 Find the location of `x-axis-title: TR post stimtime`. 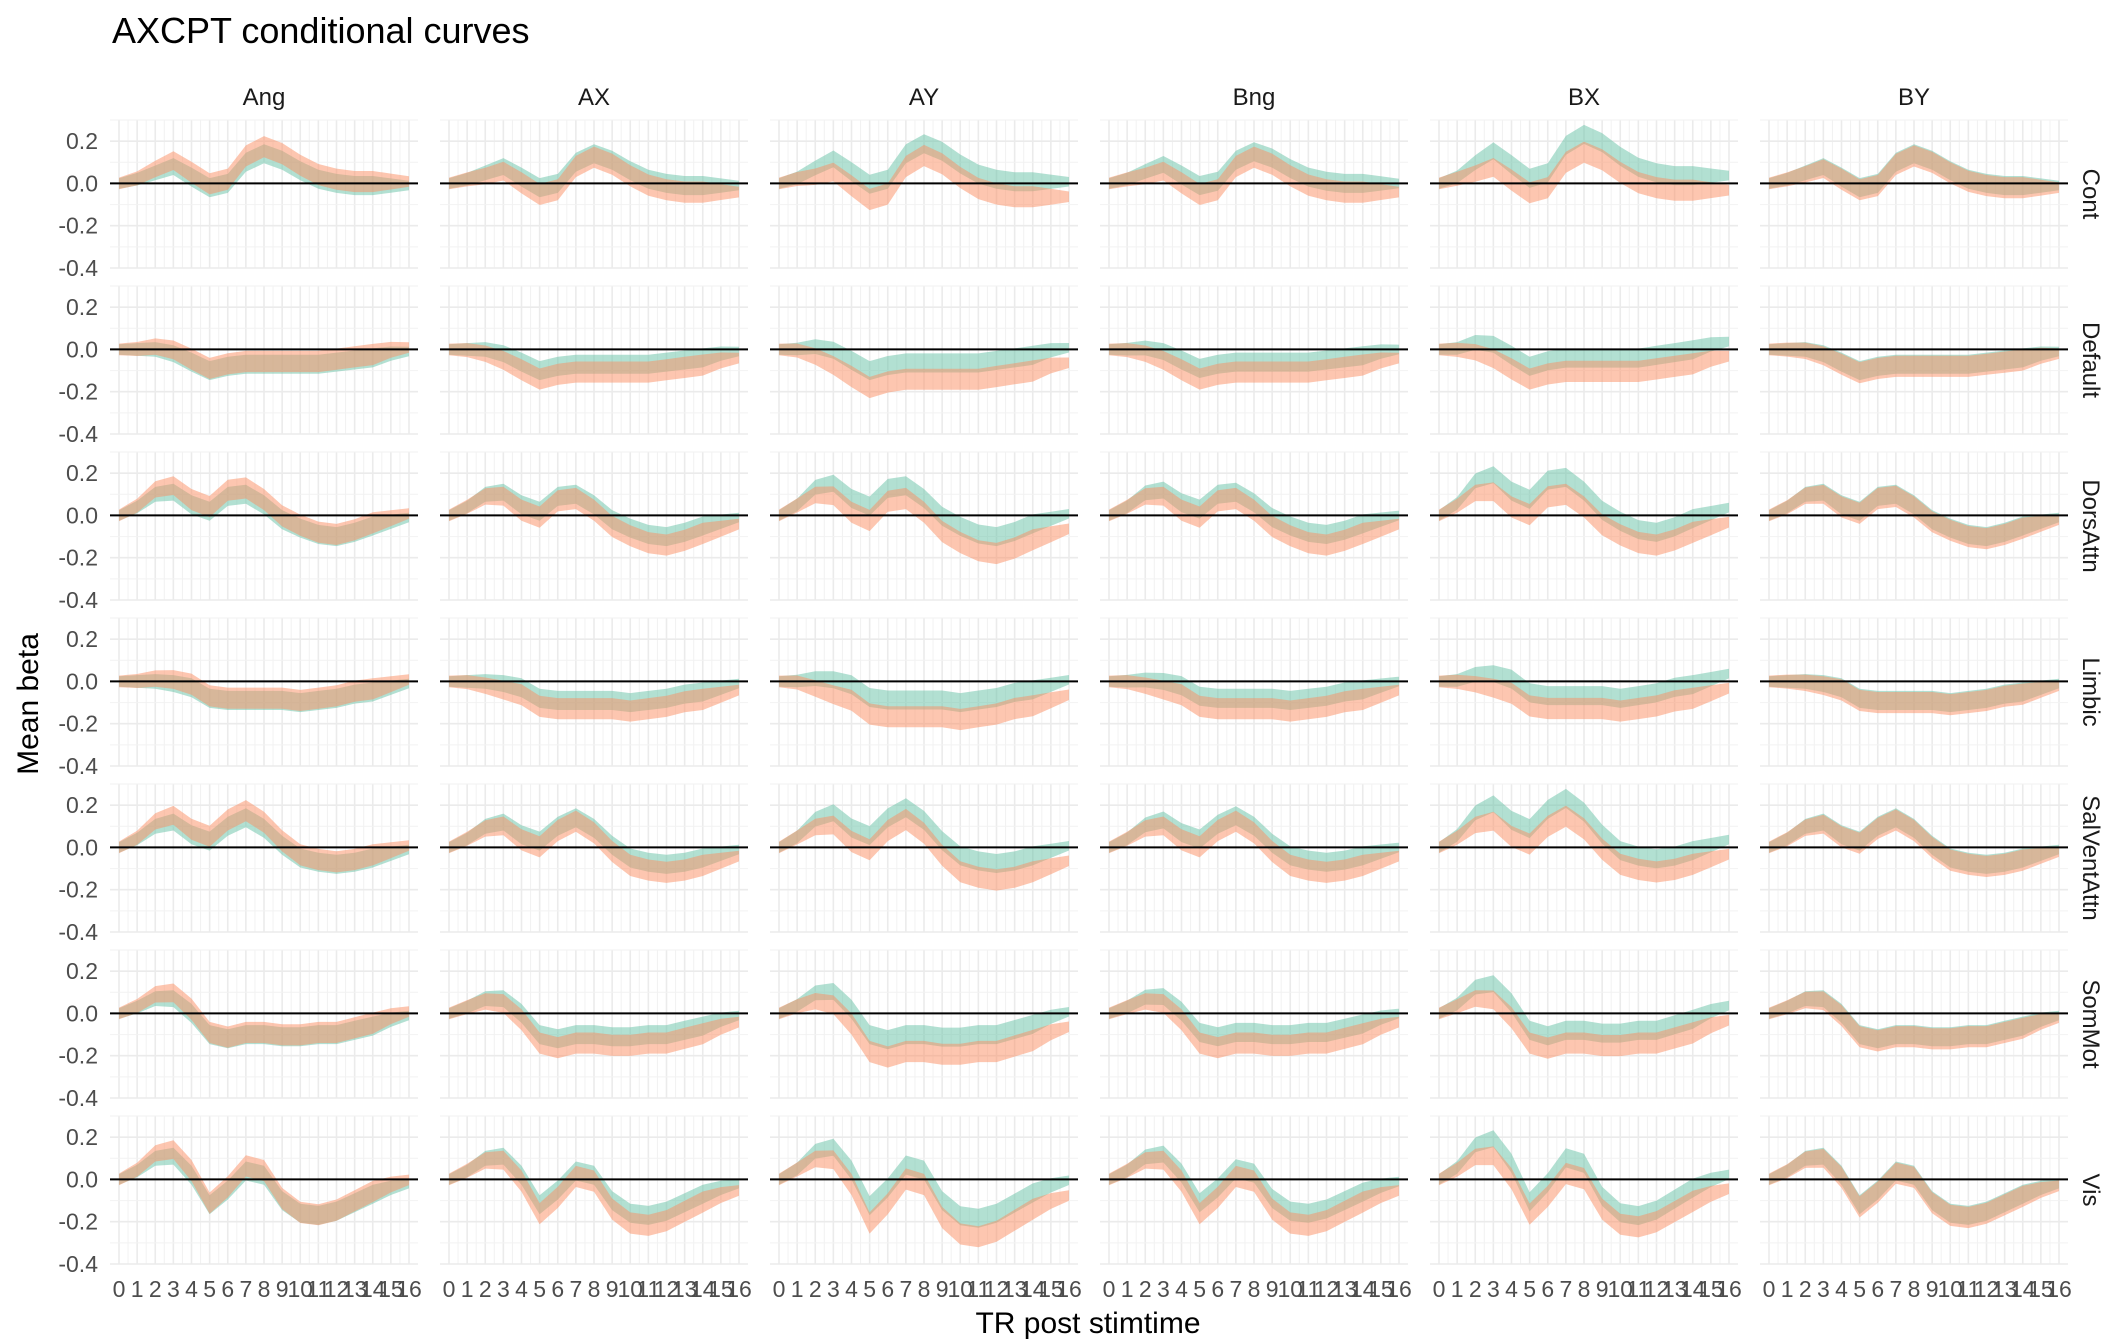

x-axis-title: TR post stimtime is located at coordinates (1087, 1323).